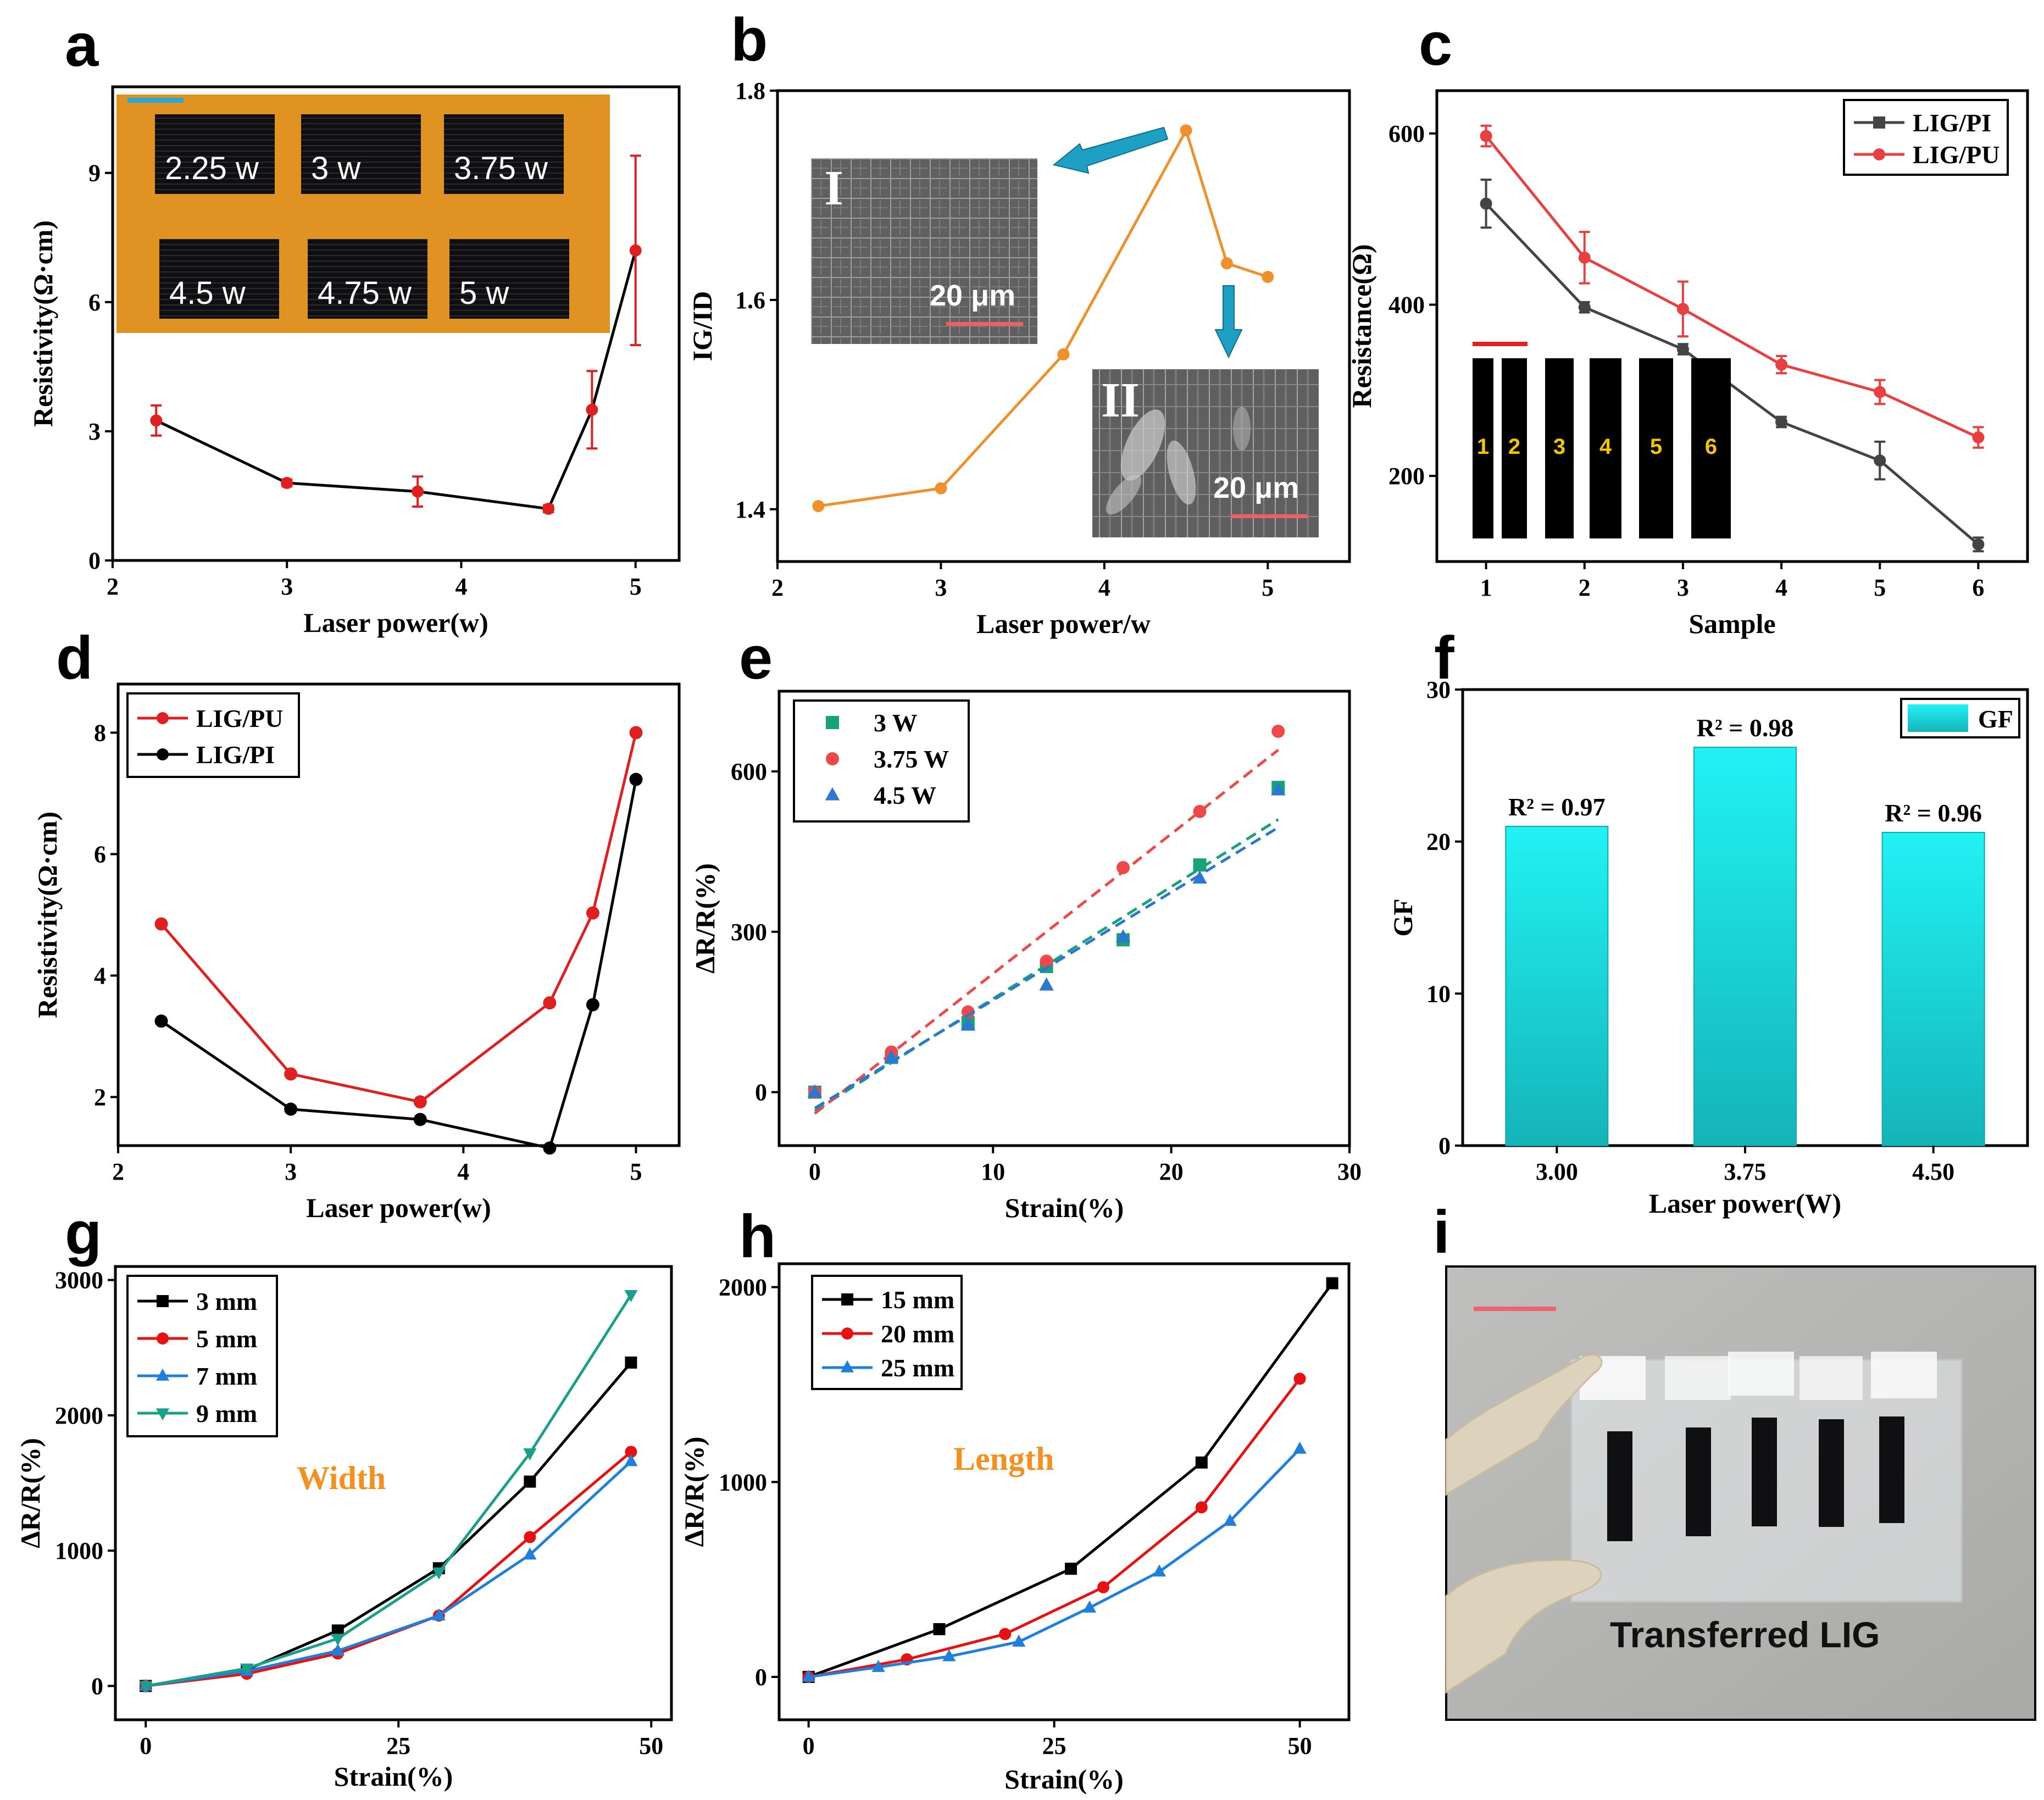 This screenshot has height=1800, width=2044. Describe the element at coordinates (213, 735) in the screenshot. I see `legend-box` at that location.